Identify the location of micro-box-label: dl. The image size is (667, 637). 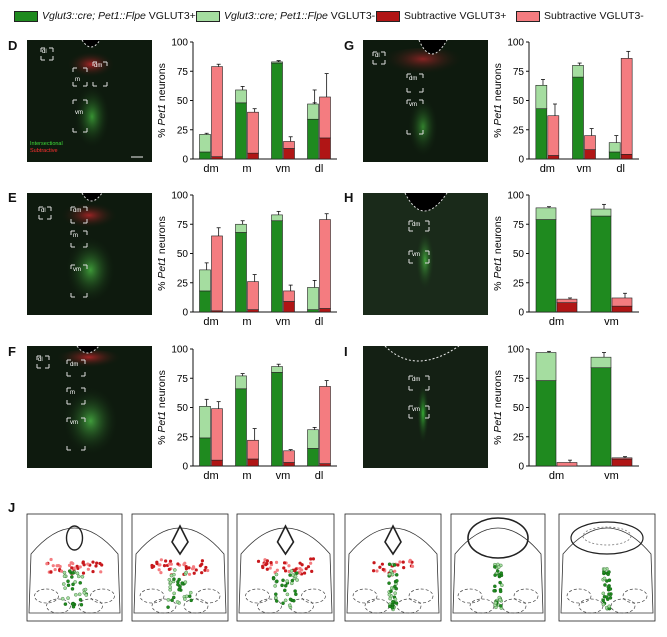
(43, 211).